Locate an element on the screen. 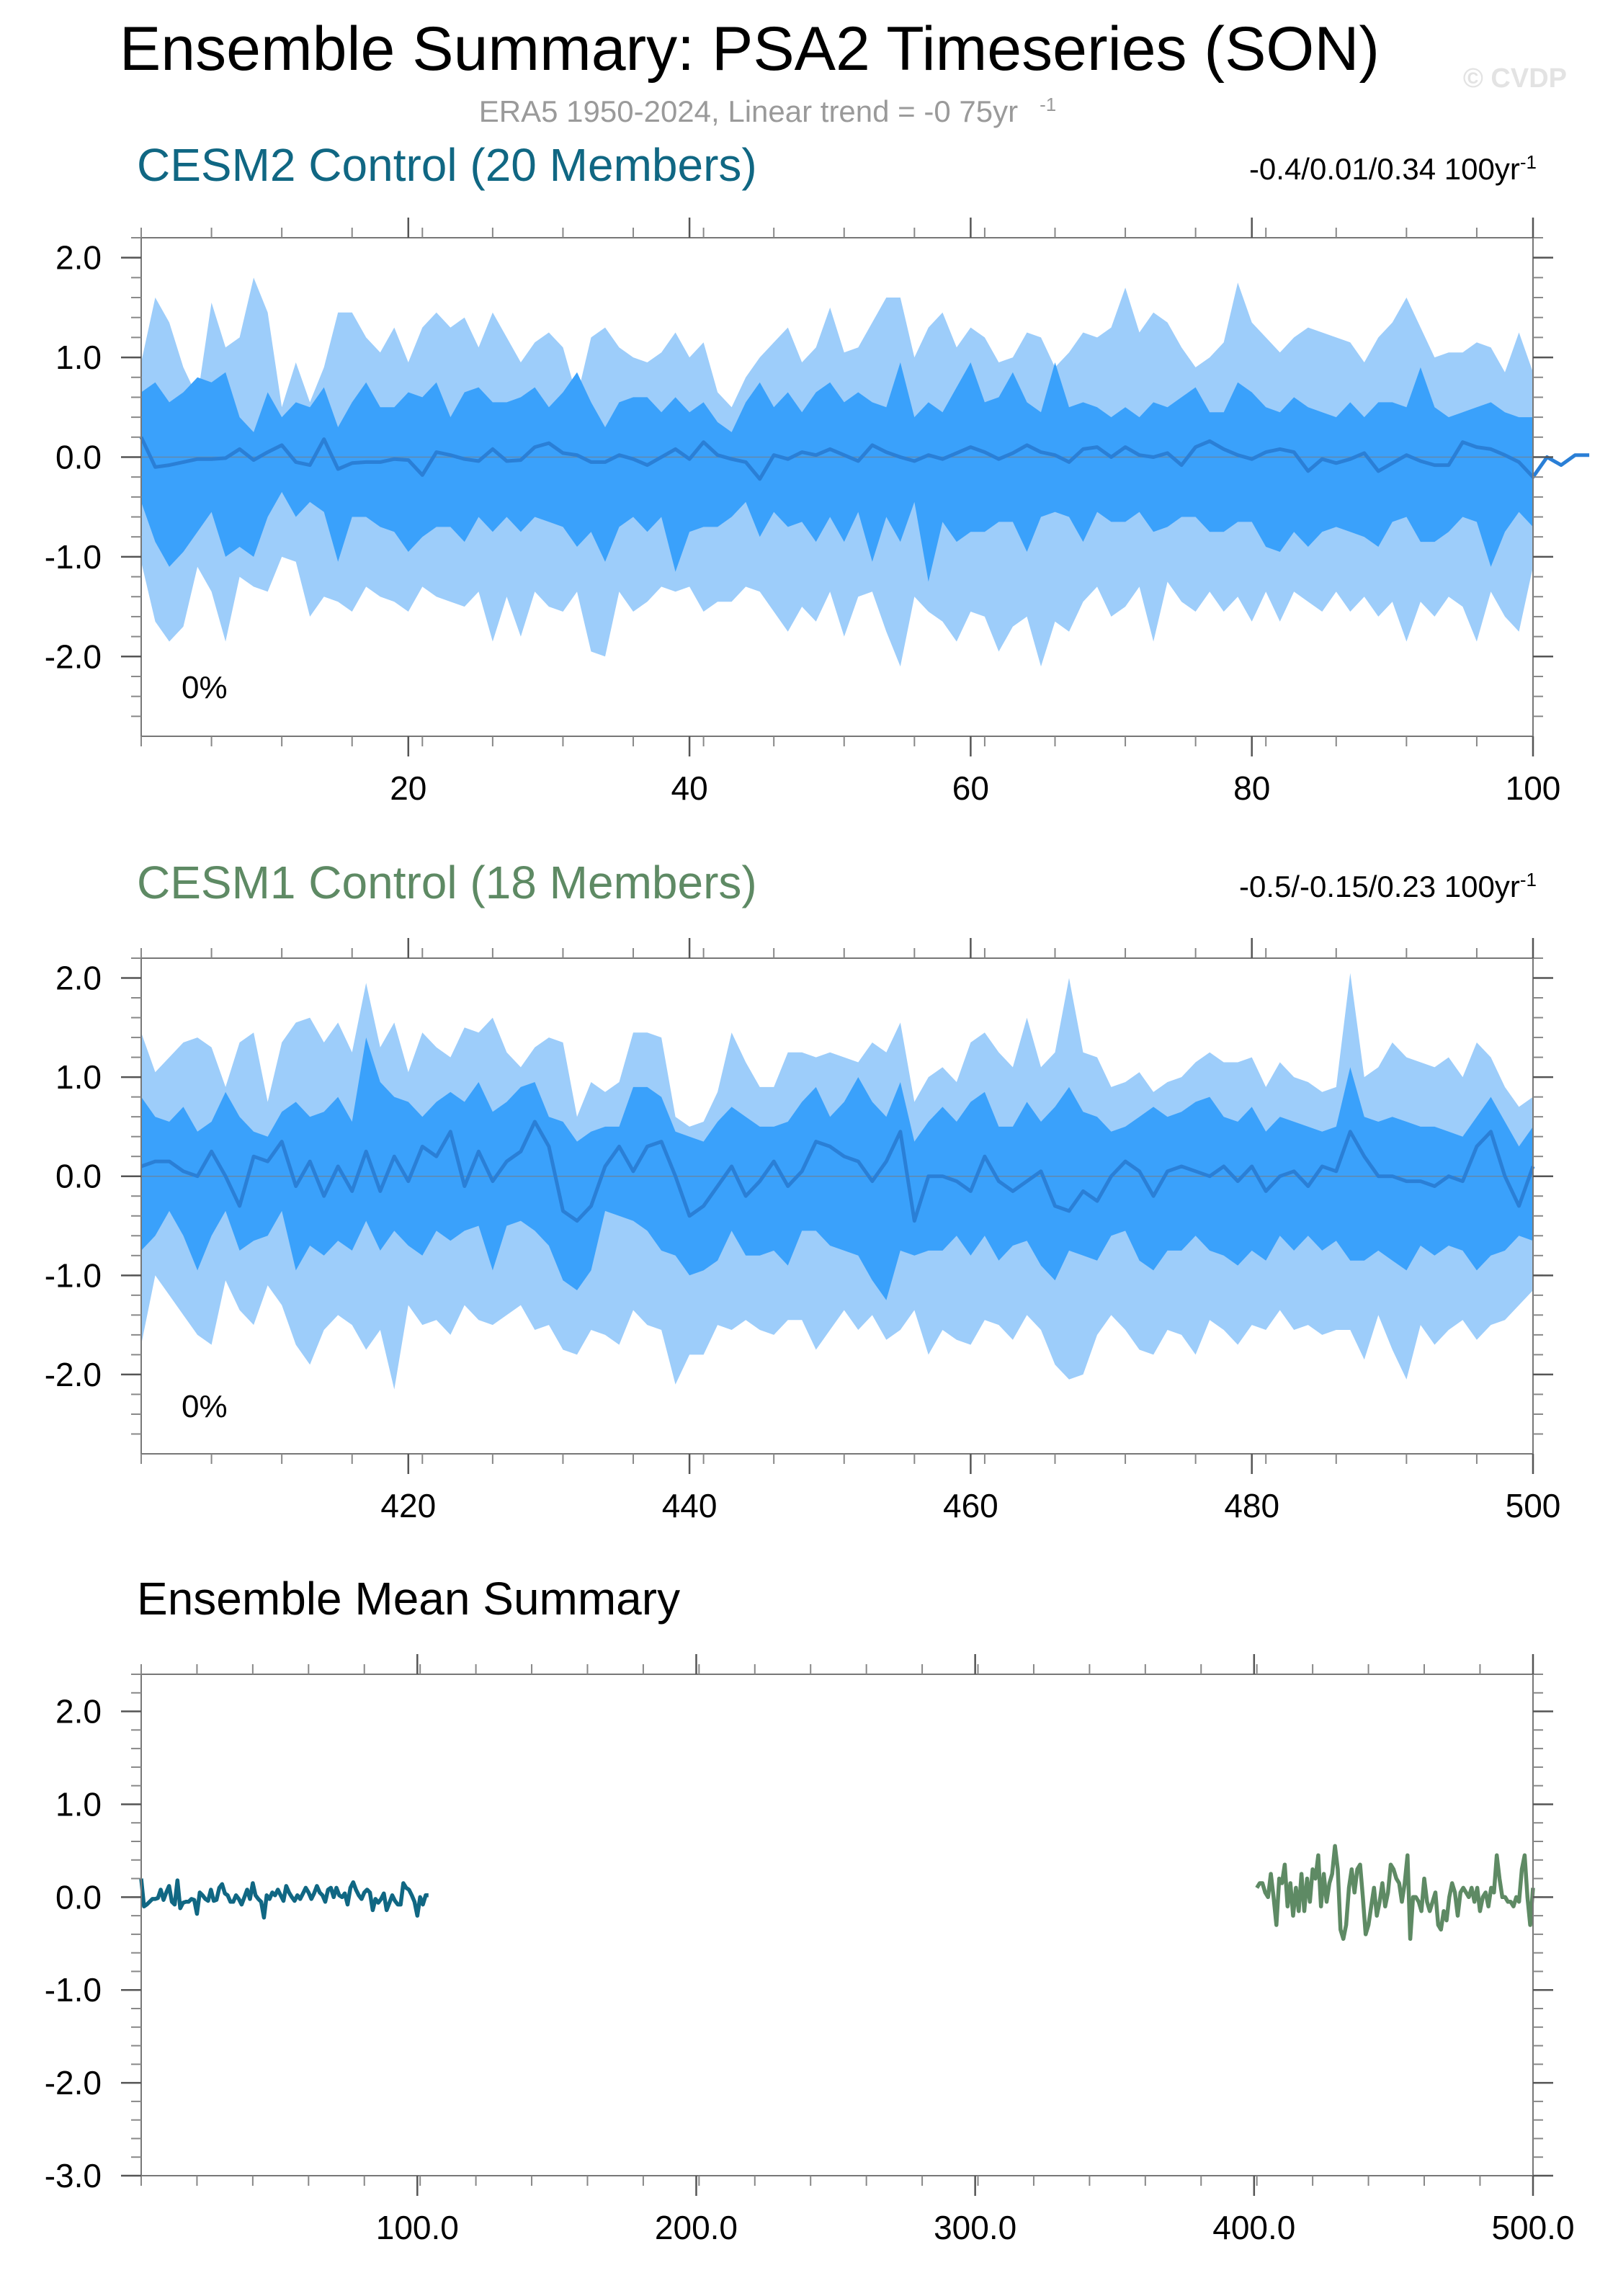 The image size is (1600, 2296). panel1-x-tick-label: 100 is located at coordinates (1534, 788).